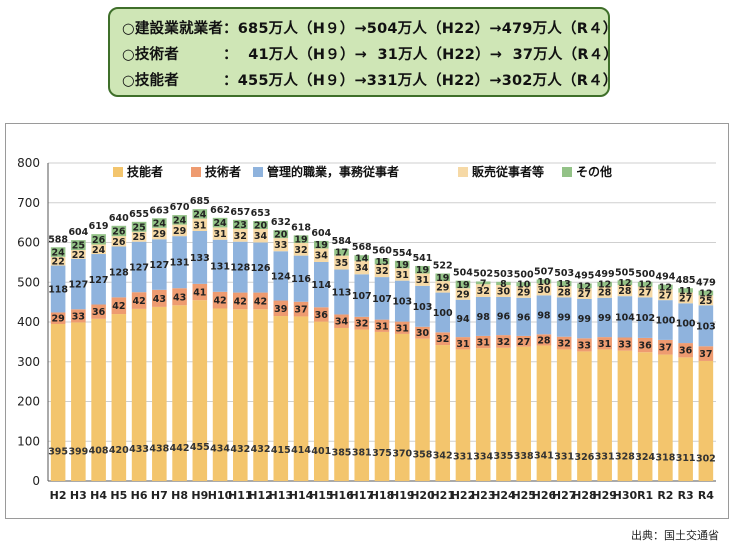 This screenshot has width=731, height=547. I want to click on legend-label: 技術者, so click(223, 171).